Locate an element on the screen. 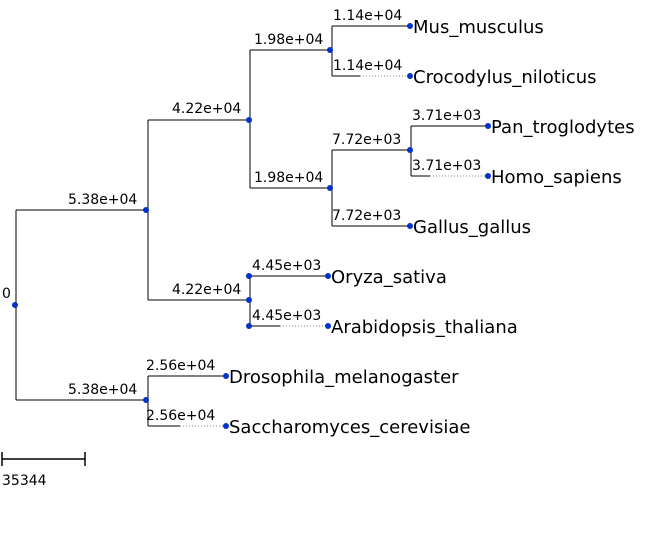  branch-label-n1: 5.38e+04 is located at coordinates (102, 200).